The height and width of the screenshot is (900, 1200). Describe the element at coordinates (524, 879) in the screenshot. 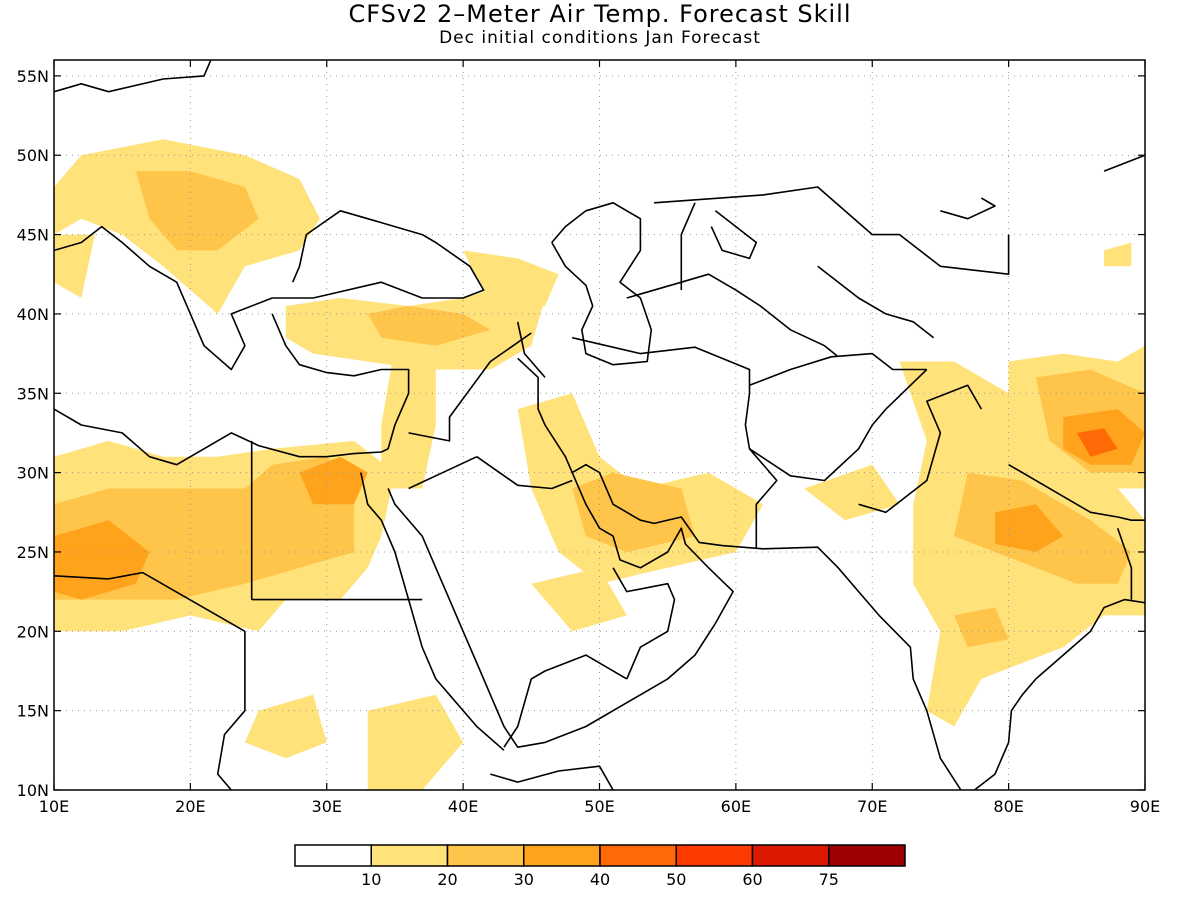

I see `legend-label: 30` at that location.